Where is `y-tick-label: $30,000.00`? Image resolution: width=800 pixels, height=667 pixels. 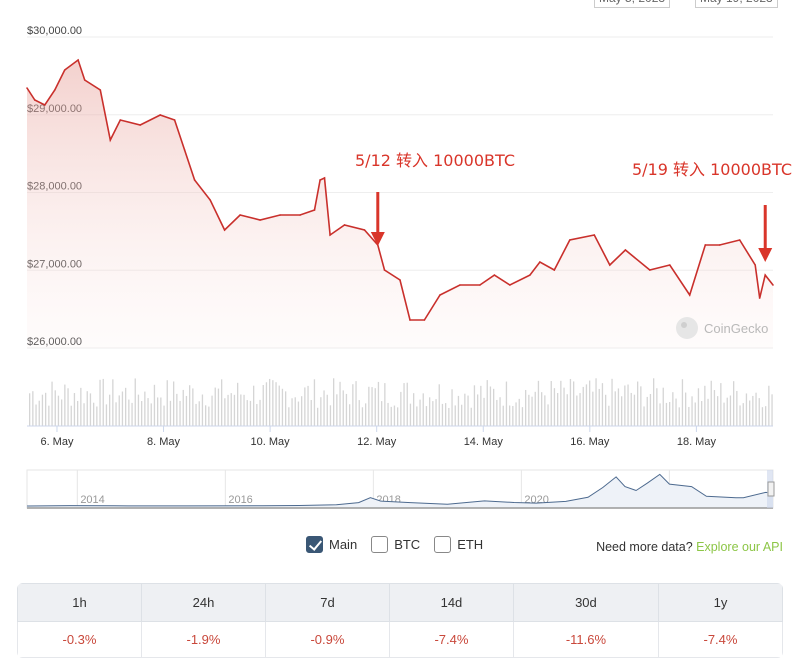
y-tick-label: $30,000.00 is located at coordinates (54, 31).